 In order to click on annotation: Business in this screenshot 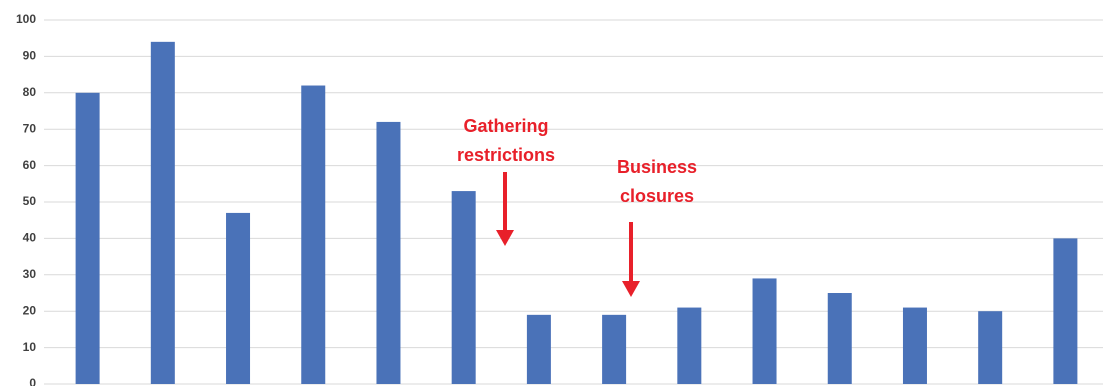, I will do `click(657, 167)`.